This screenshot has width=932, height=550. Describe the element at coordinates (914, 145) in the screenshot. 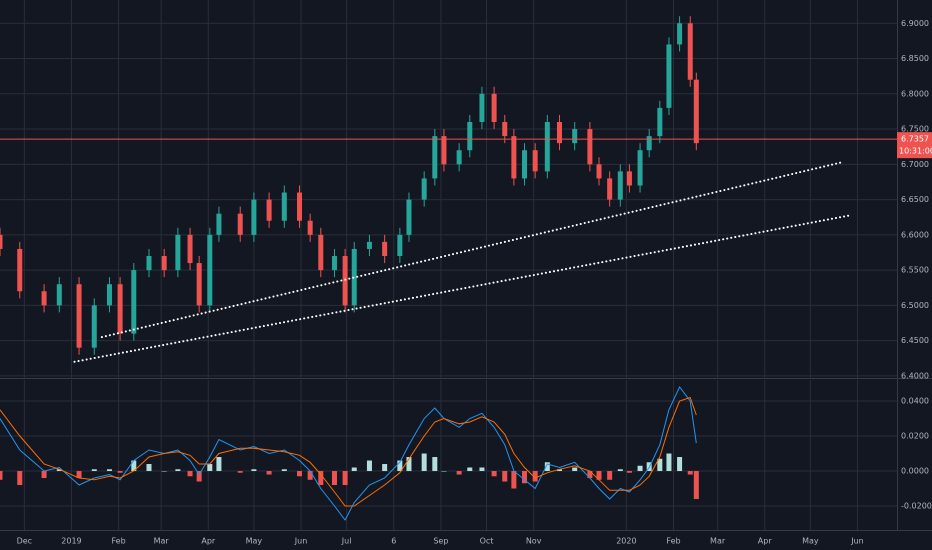

I see `price-label-box` at that location.